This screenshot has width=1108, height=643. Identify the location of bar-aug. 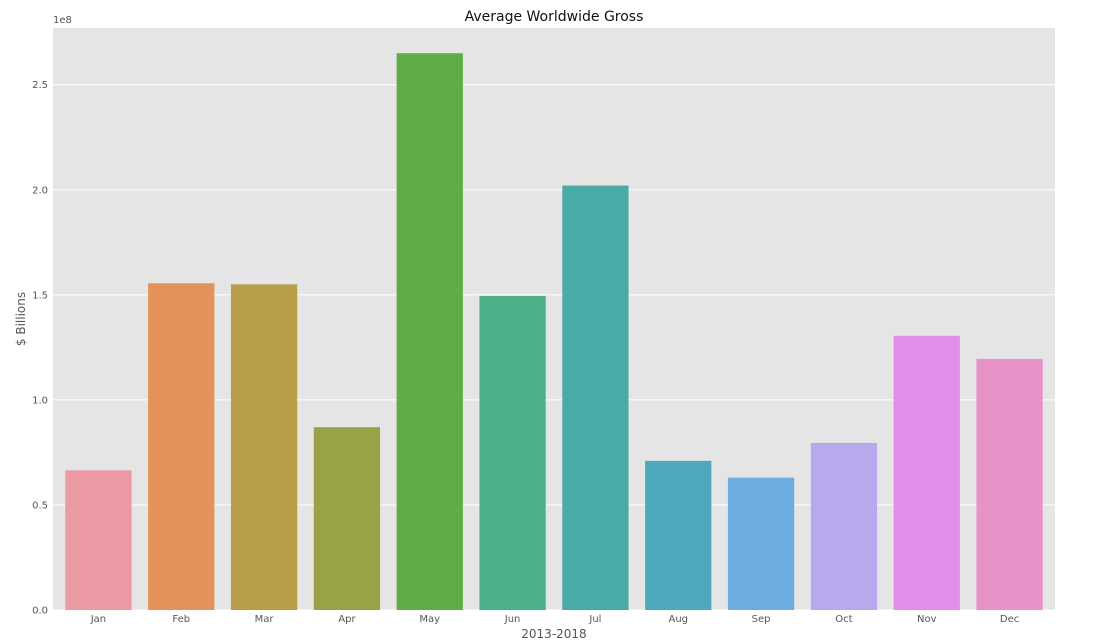
(678, 535).